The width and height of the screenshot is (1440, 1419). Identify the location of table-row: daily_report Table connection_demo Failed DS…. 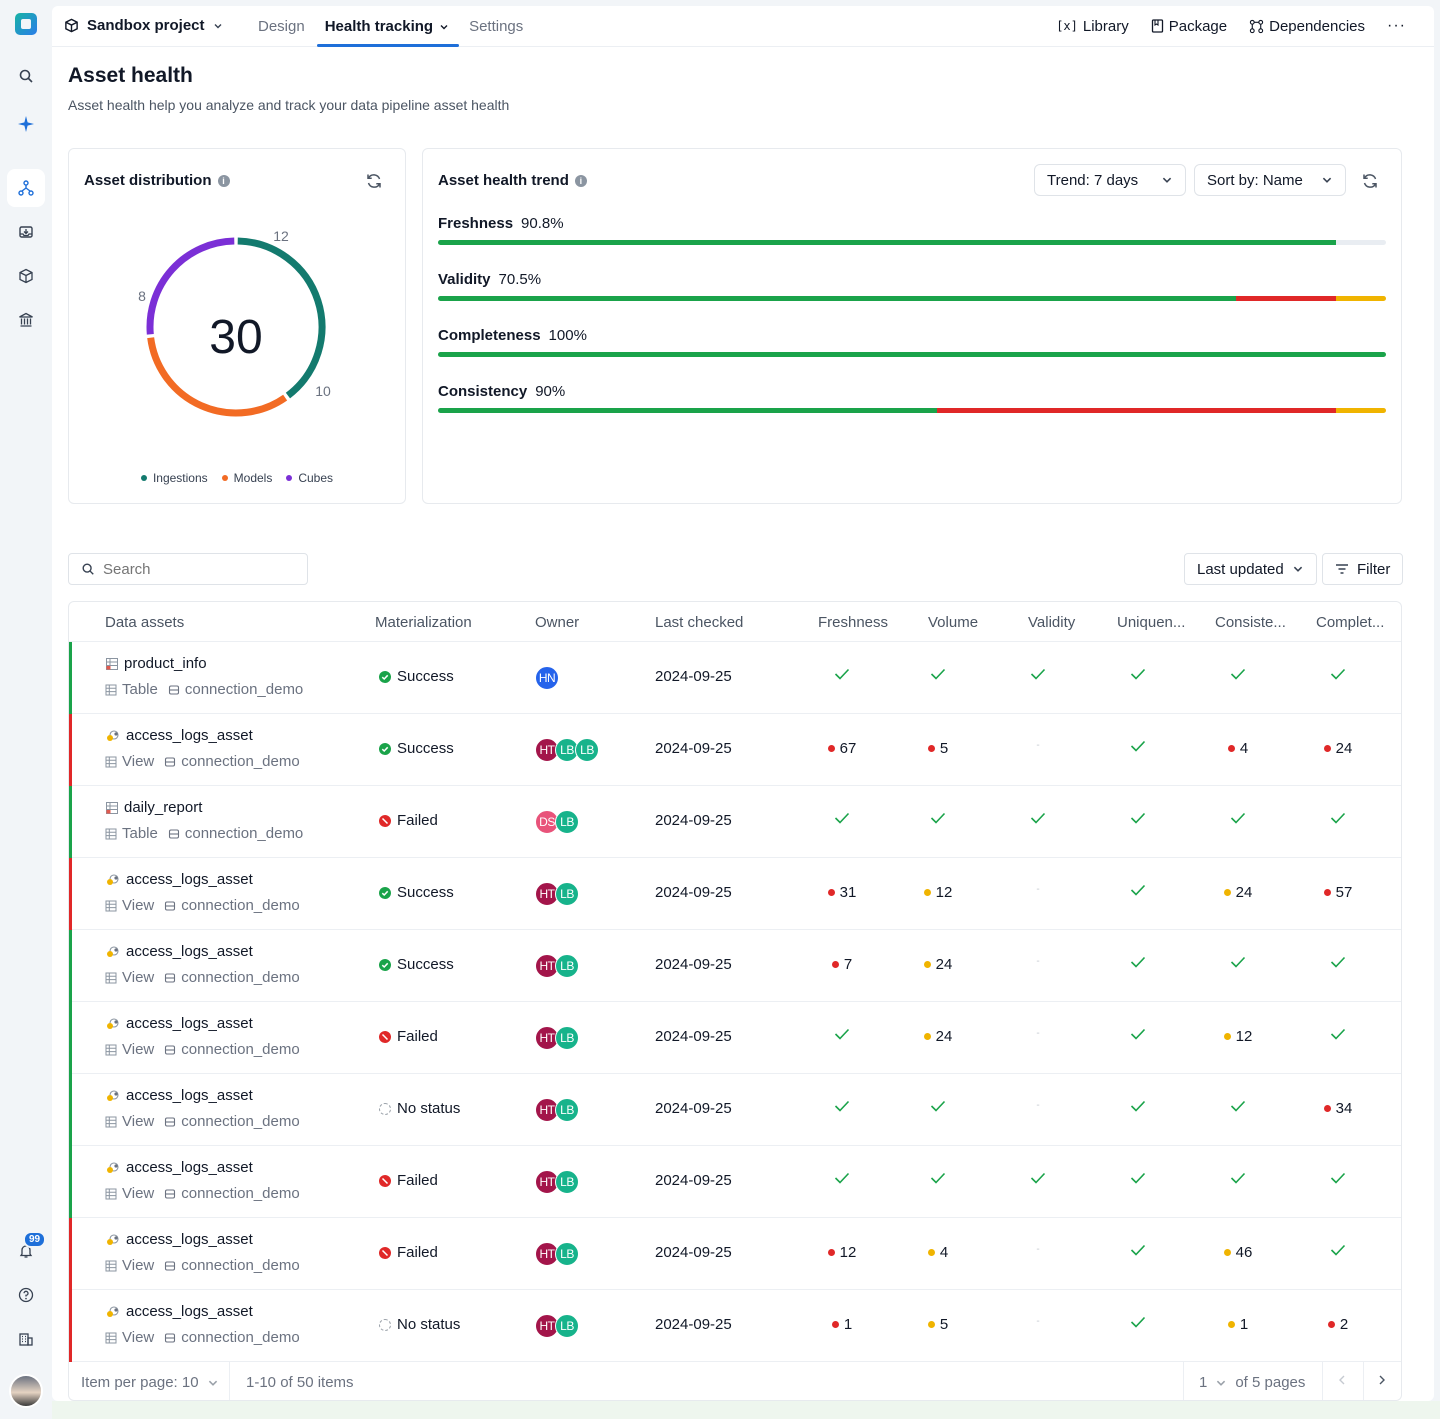
(735, 822).